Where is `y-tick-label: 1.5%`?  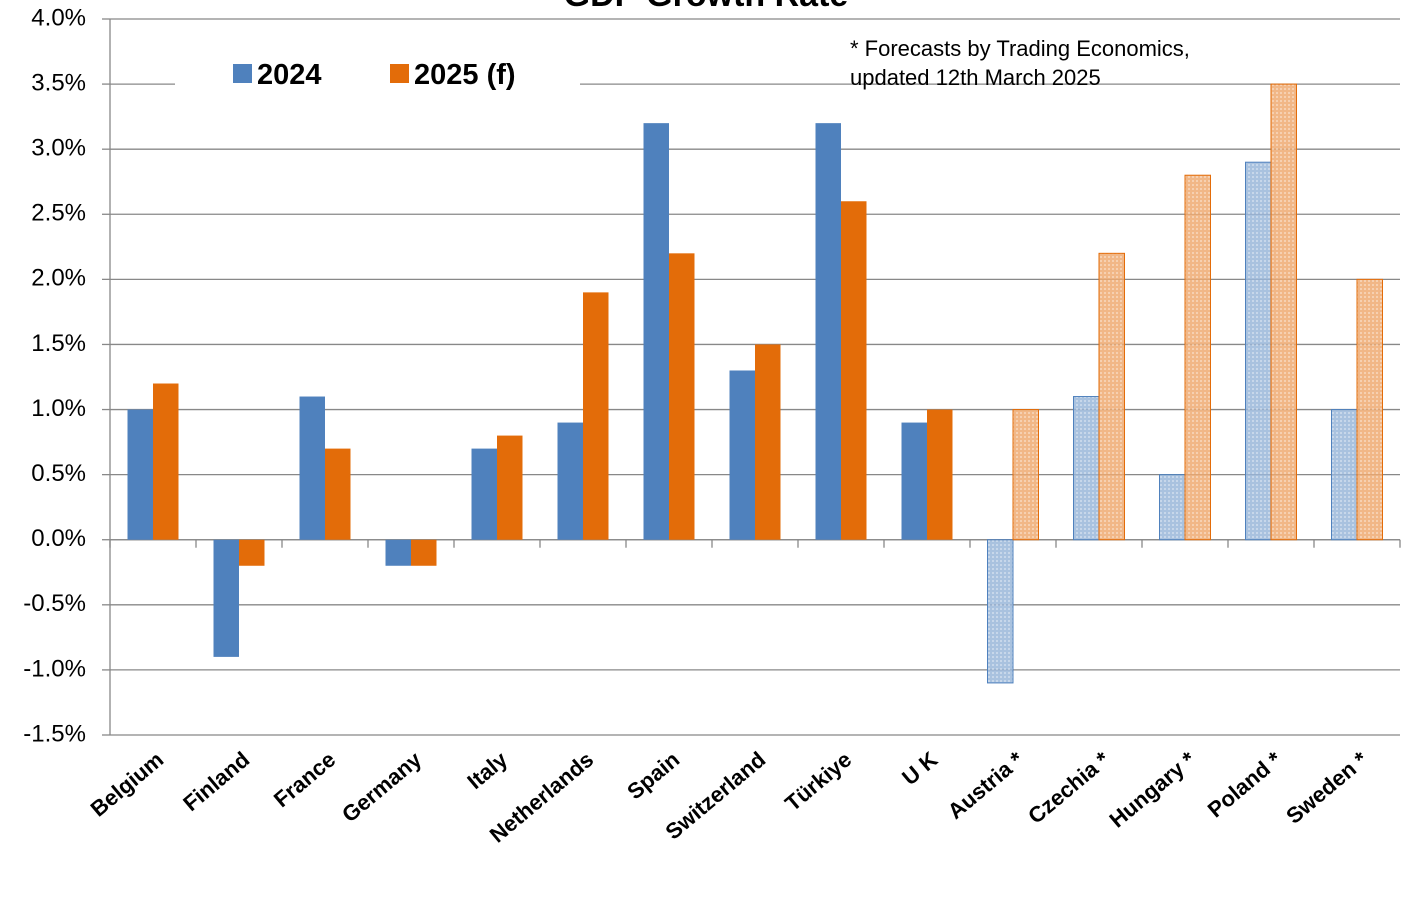 y-tick-label: 1.5% is located at coordinates (58, 343).